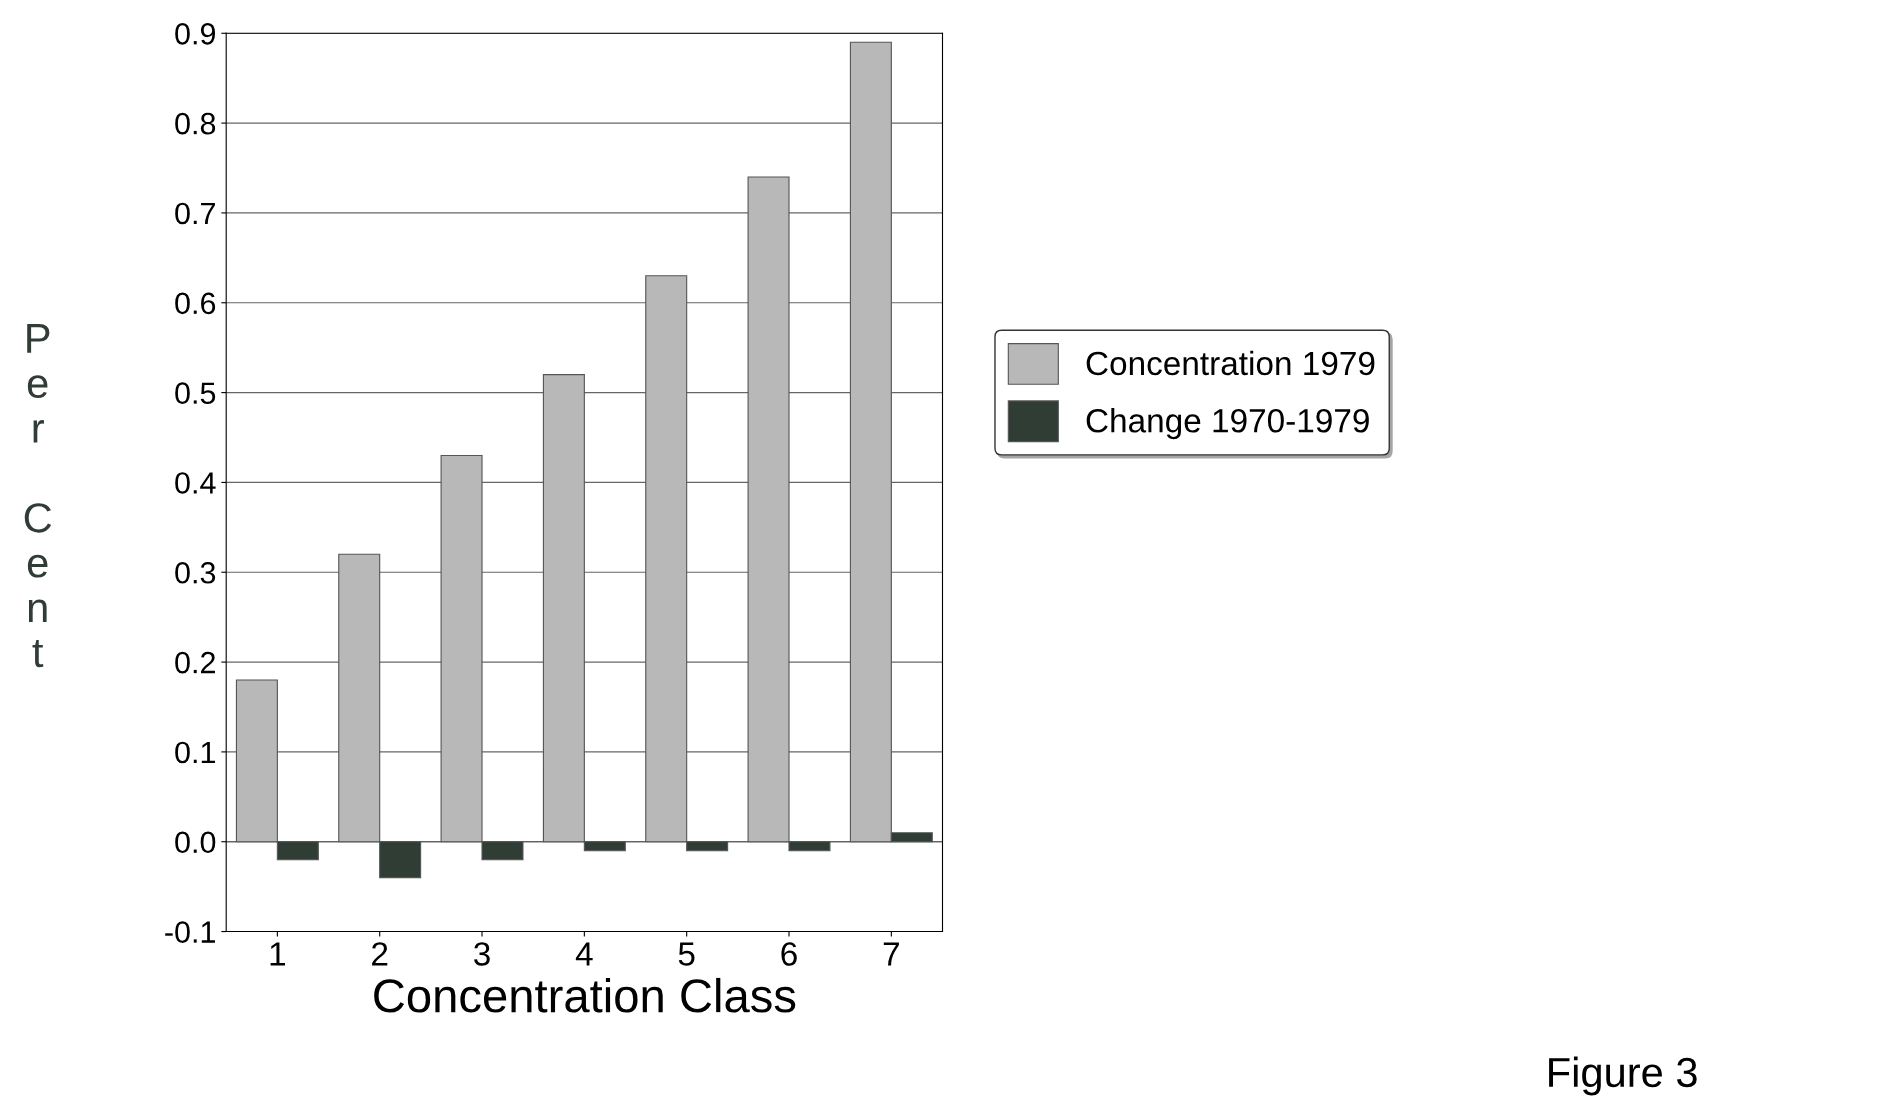 This screenshot has height=1109, width=1885. What do you see at coordinates (195, 662) in the screenshot?
I see `y-tick-label: 0.2` at bounding box center [195, 662].